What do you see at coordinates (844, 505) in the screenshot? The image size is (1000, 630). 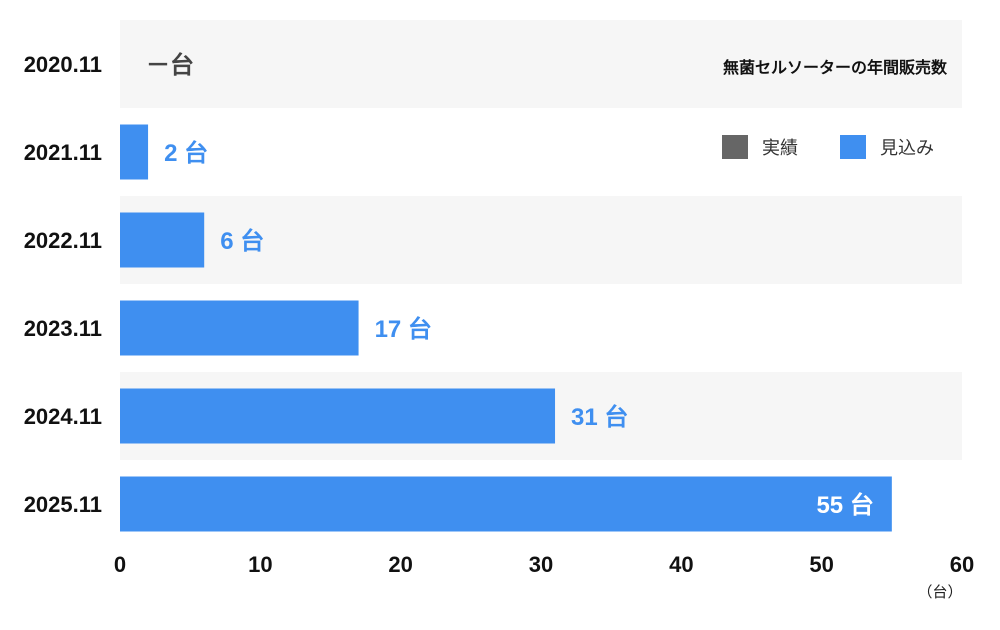 I see `data-label: 55 台` at bounding box center [844, 505].